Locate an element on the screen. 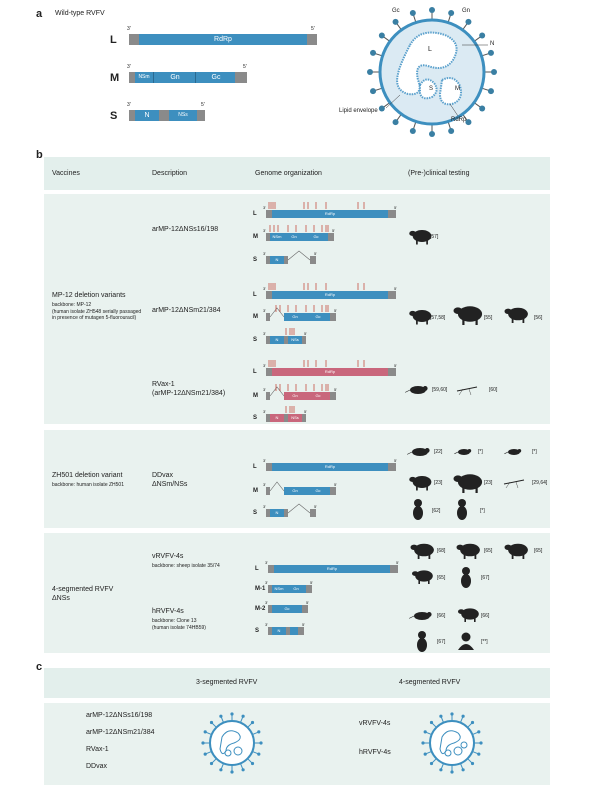 This screenshot has height=793, width=589. list-4seg-item: hRVFV-4s is located at coordinates (375, 752).